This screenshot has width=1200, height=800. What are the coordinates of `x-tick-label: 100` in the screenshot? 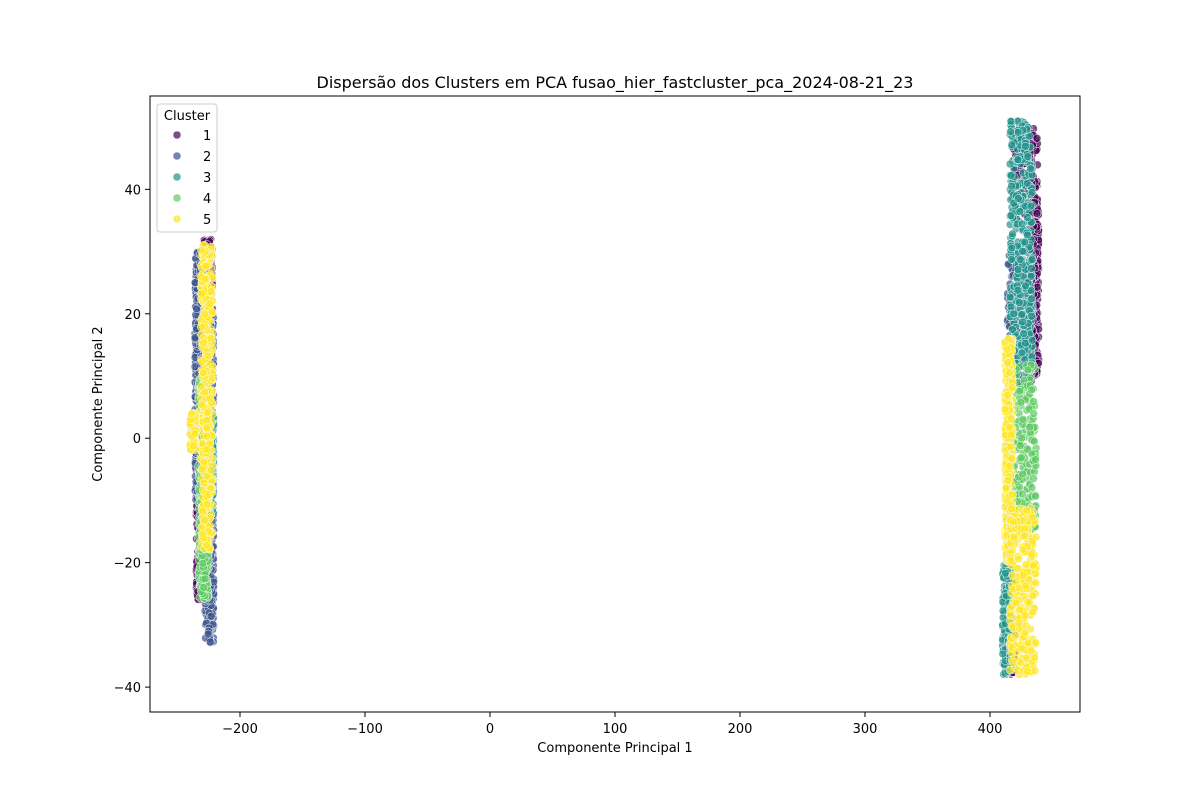 It's located at (615, 729).